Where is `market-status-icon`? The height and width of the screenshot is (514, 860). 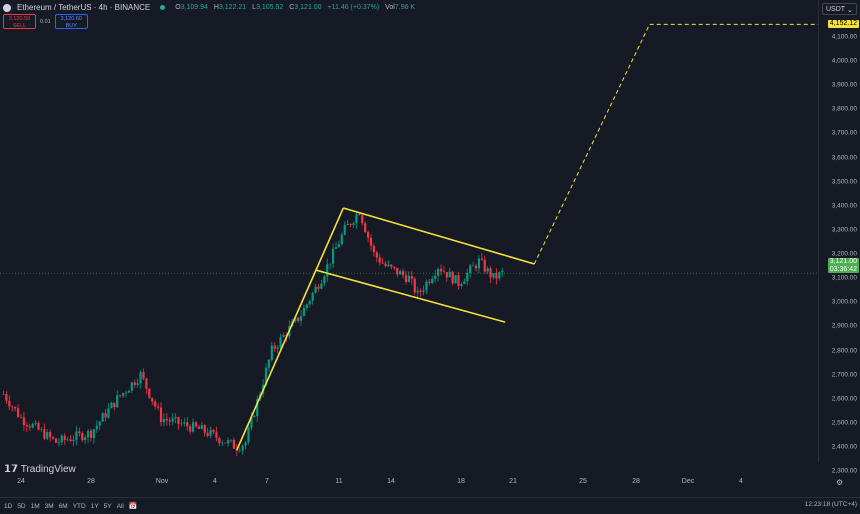
market-status-icon is located at coordinates (163, 7).